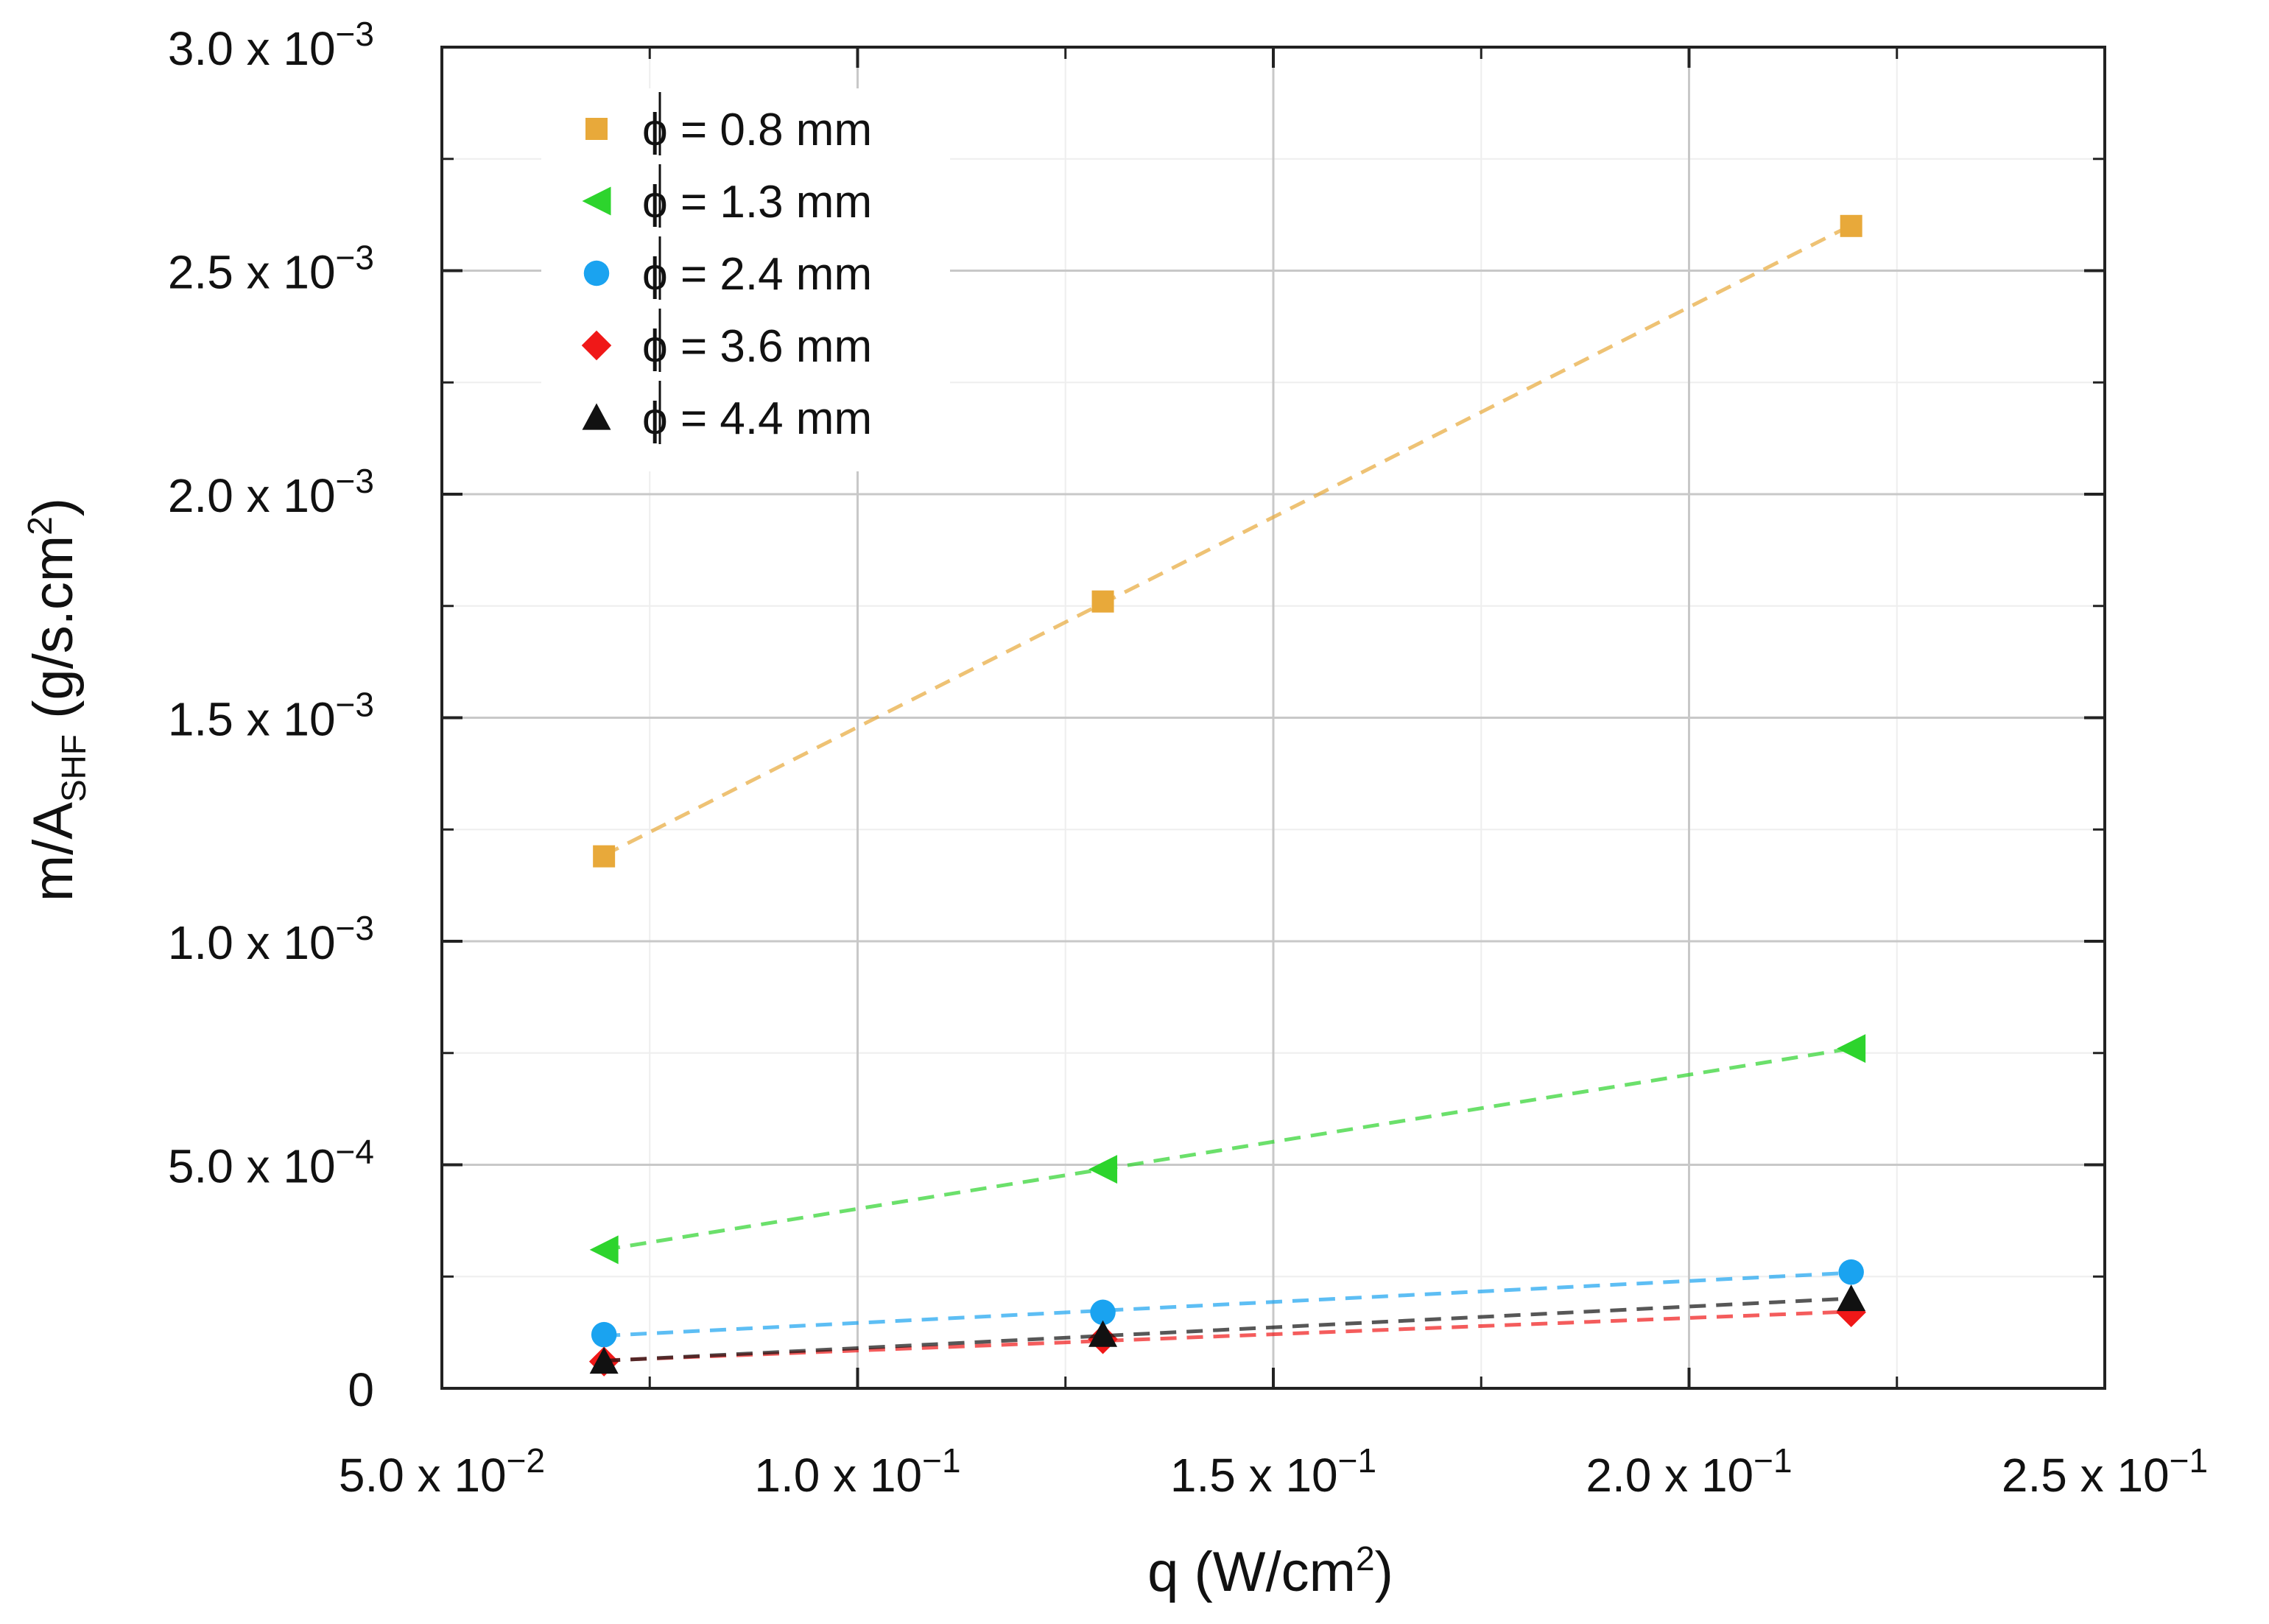  What do you see at coordinates (757, 346) in the screenshot?
I see `legend-label: ϕ = 3.6 mm` at bounding box center [757, 346].